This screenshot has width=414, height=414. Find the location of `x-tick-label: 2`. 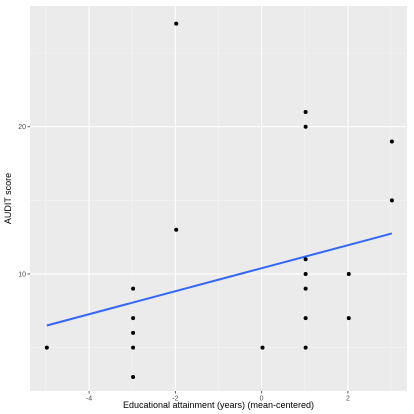

x-tick-label: 2 is located at coordinates (348, 399).